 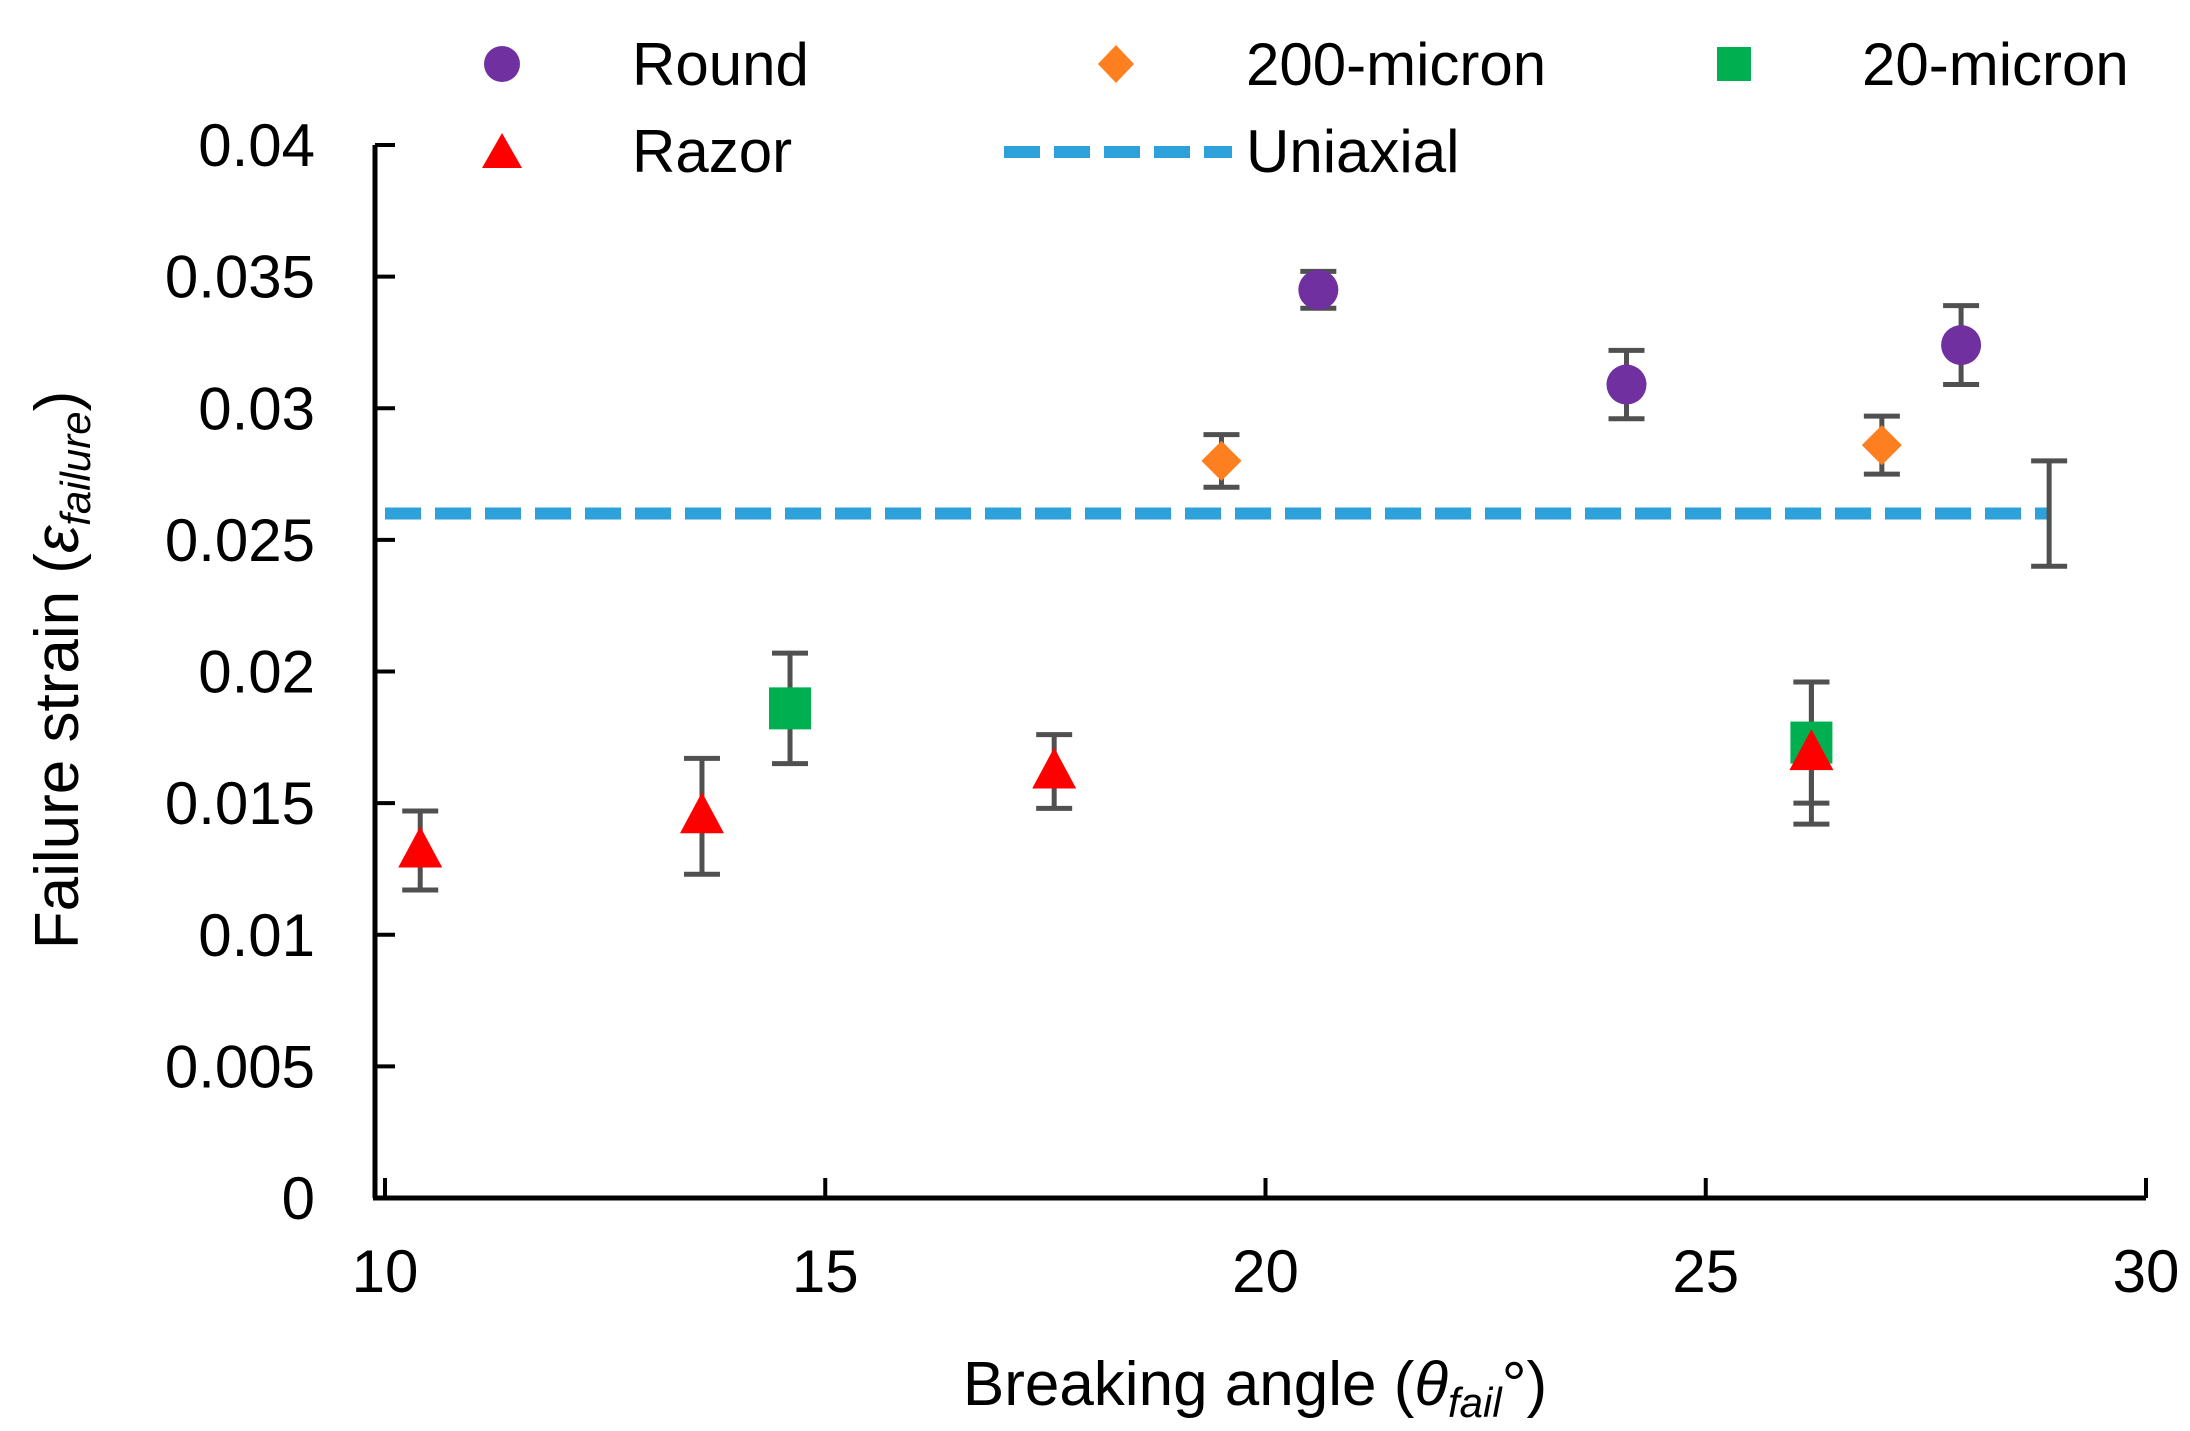 I want to click on y-tick-label: 0.01, so click(x=256, y=935).